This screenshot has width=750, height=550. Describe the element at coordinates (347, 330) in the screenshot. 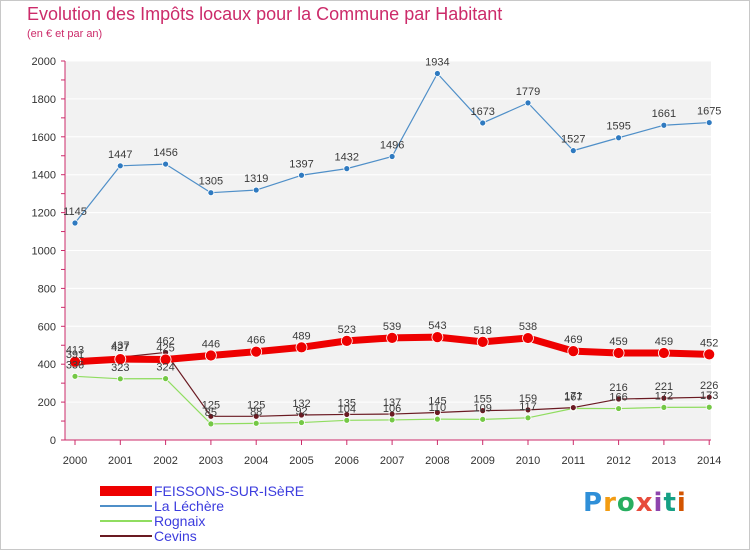

I see `data-label: 523` at that location.